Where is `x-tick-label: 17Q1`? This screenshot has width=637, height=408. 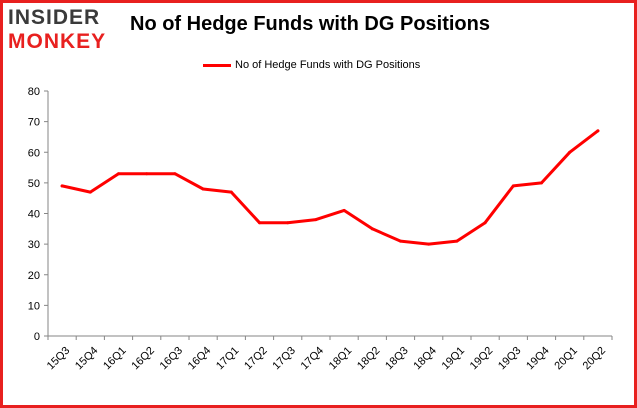
x-tick-label: 17Q1 is located at coordinates (228, 359).